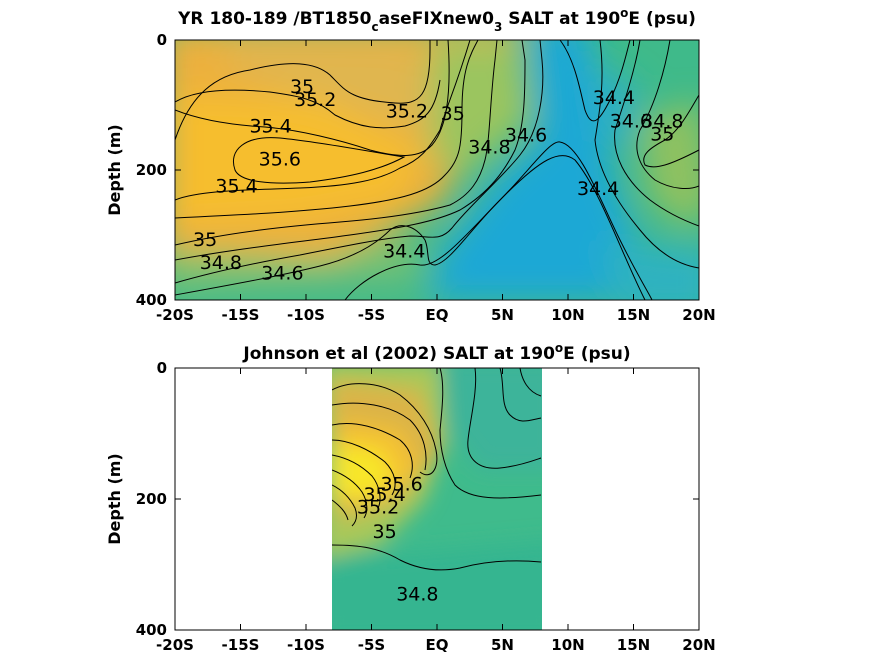 The width and height of the screenshot is (875, 656). I want to click on bottom-y-axis-label: Depth (m), so click(114, 499).